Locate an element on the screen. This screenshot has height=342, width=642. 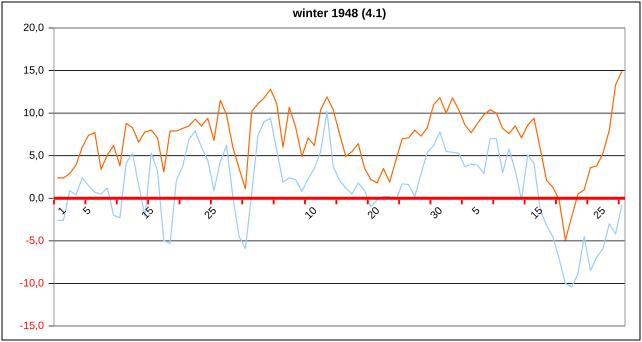
y-tick-label: 20,0 is located at coordinates (34, 28).